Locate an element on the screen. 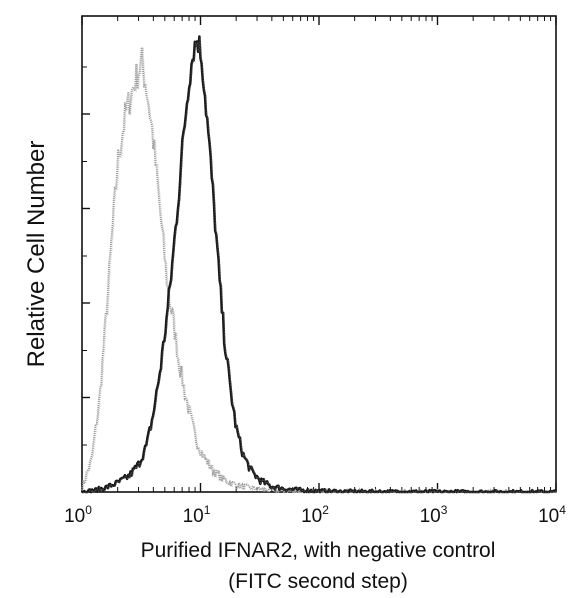 This screenshot has width=574, height=598. x-tick-label: 10³ is located at coordinates (434, 515).